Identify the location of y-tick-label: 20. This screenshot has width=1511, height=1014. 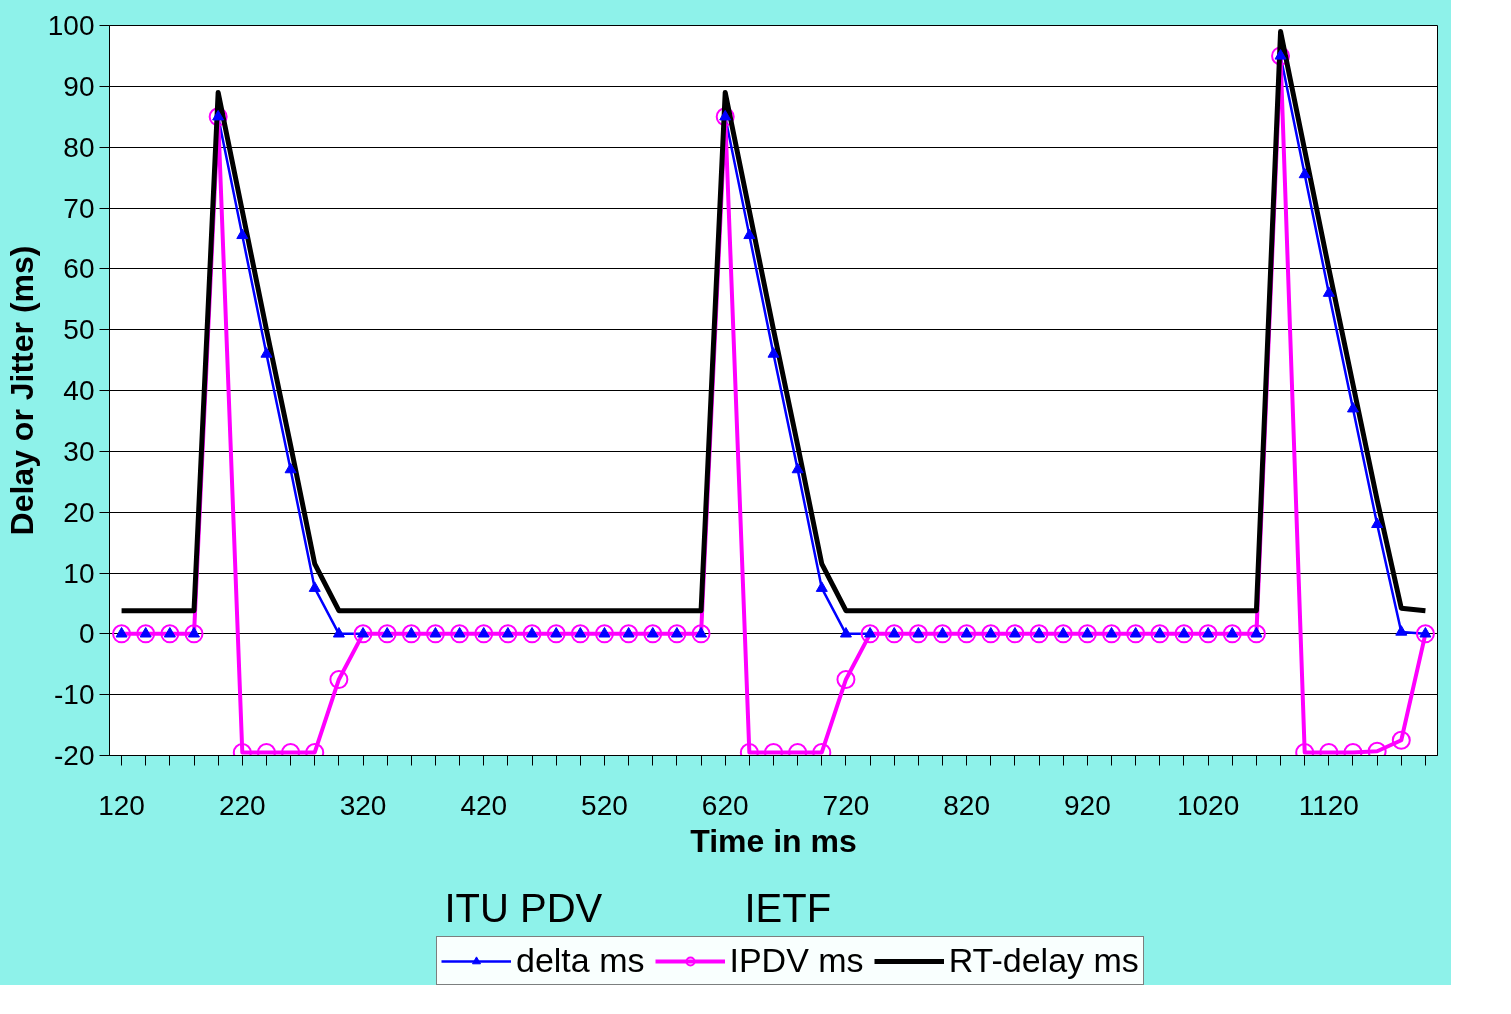
(79, 512).